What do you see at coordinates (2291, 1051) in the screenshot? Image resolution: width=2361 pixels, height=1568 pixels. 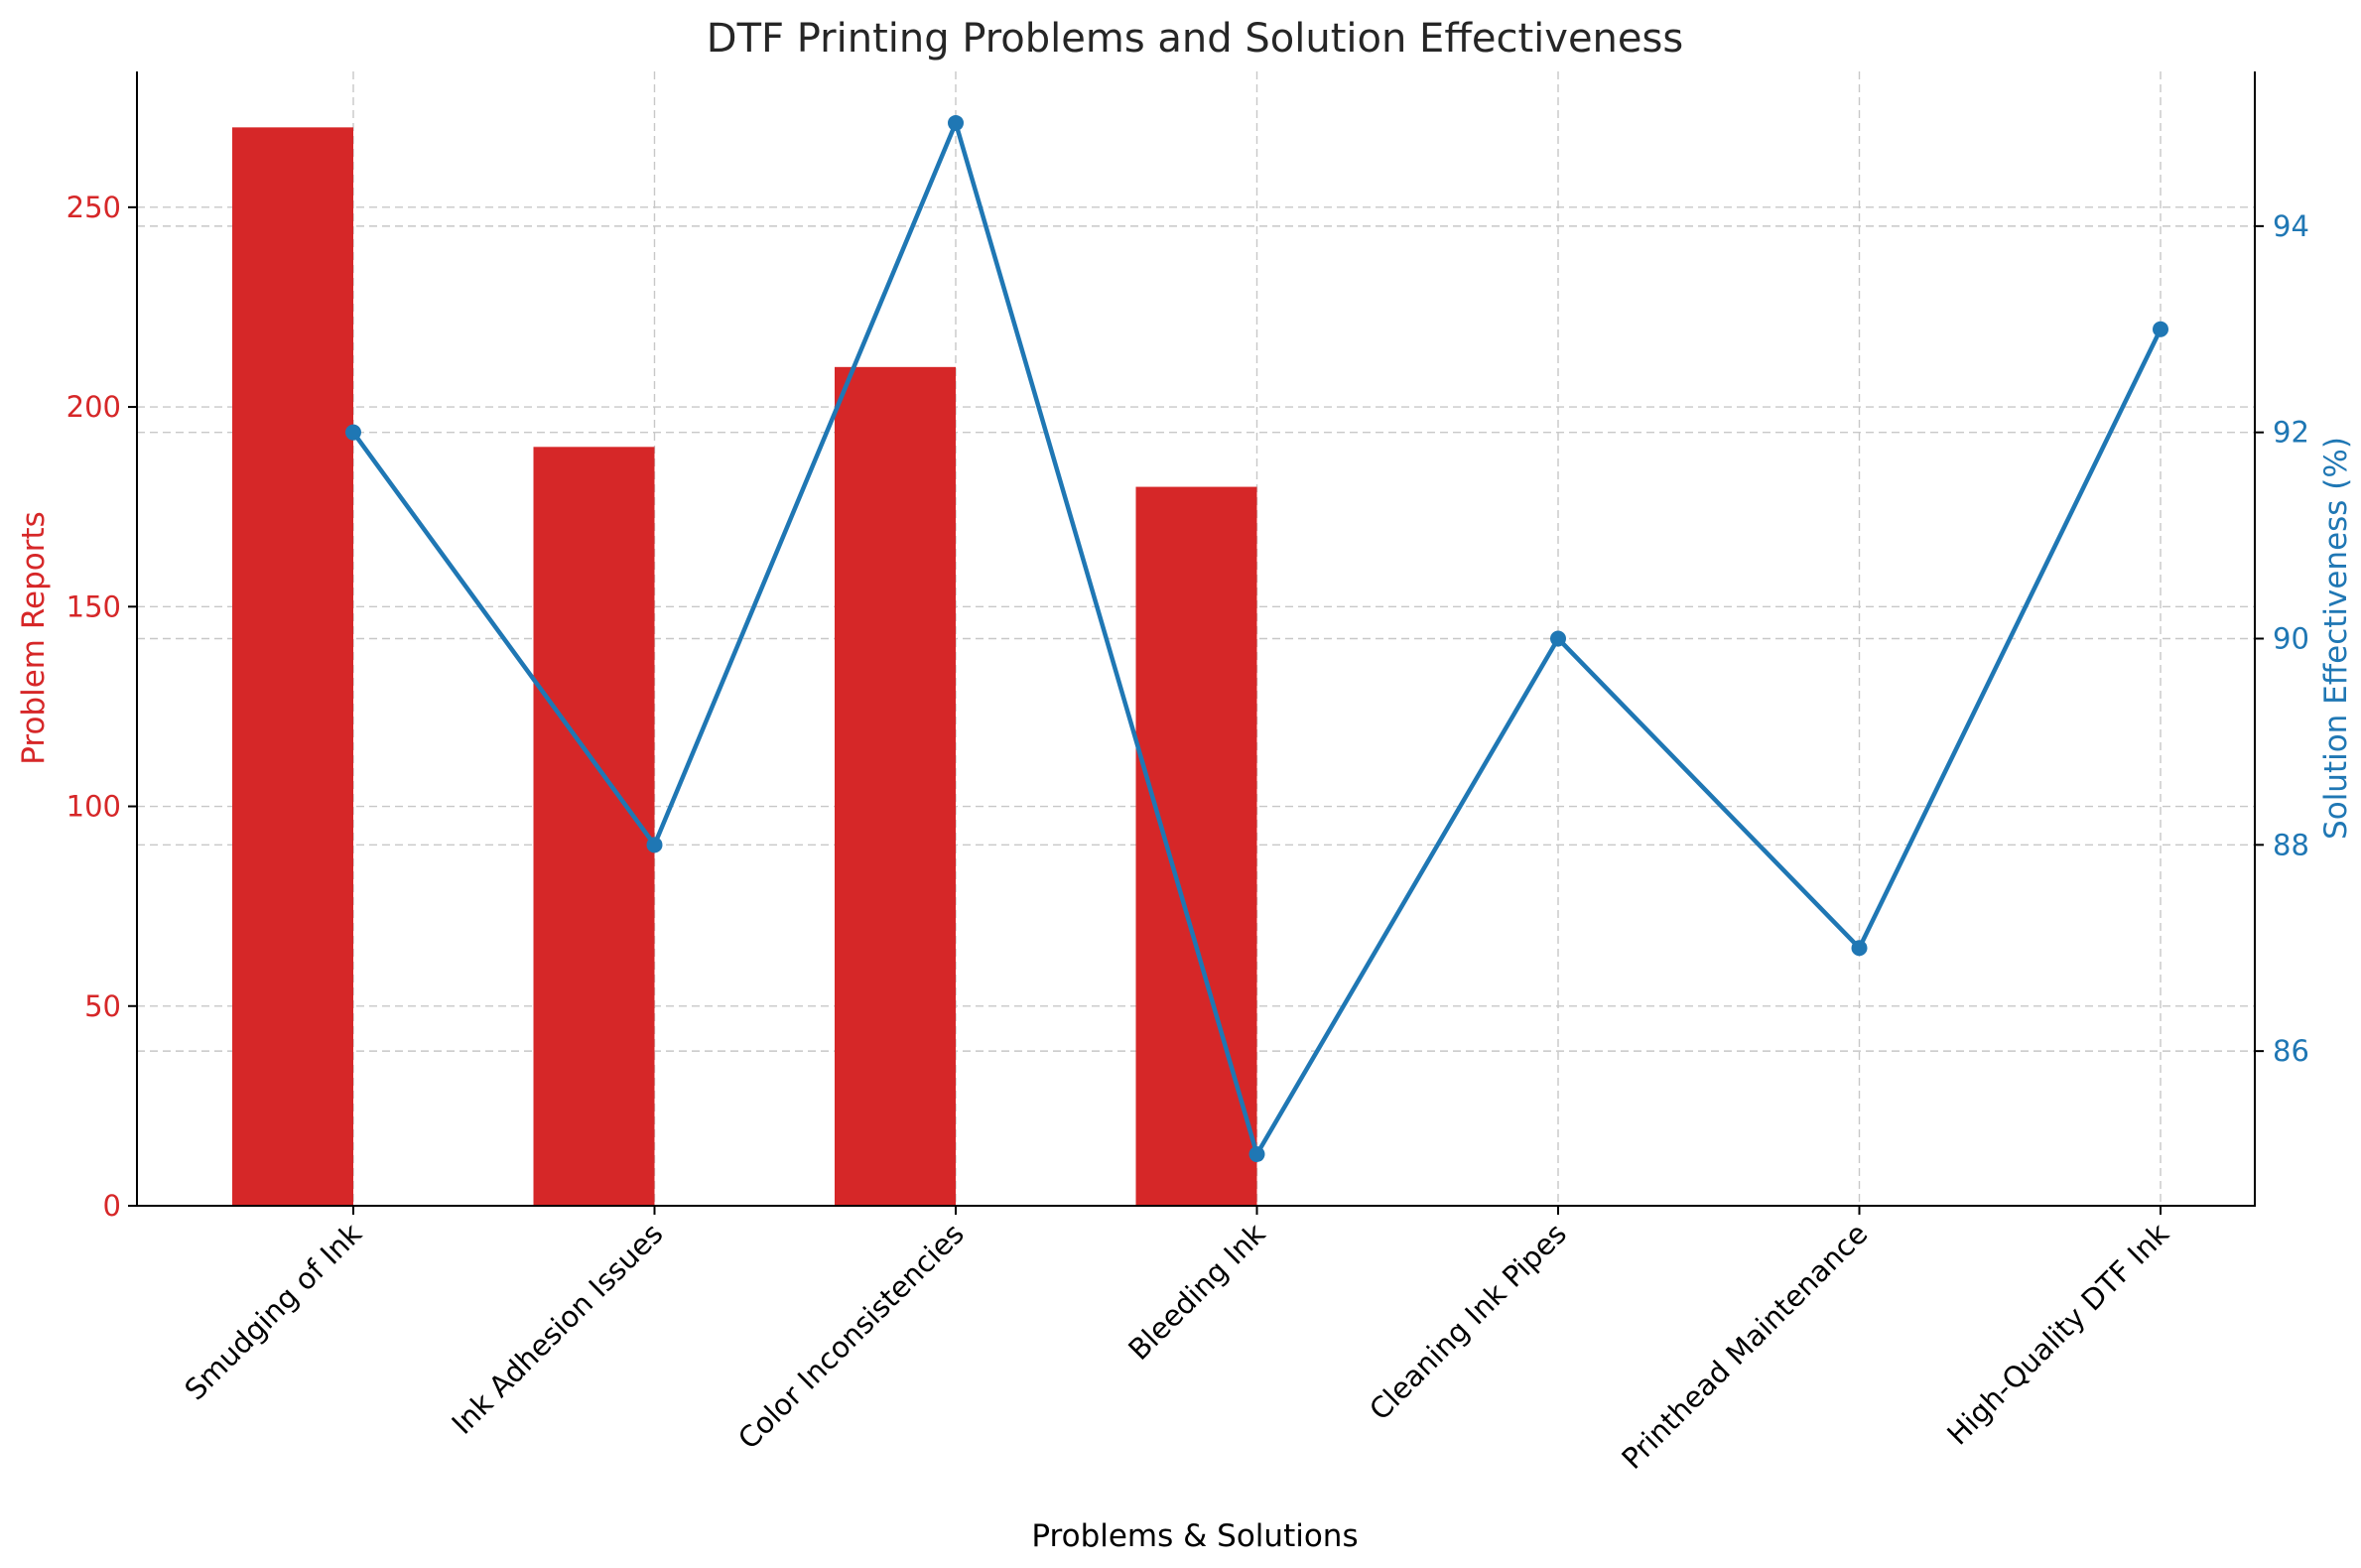 I see `y-right-tick-label: 86` at bounding box center [2291, 1051].